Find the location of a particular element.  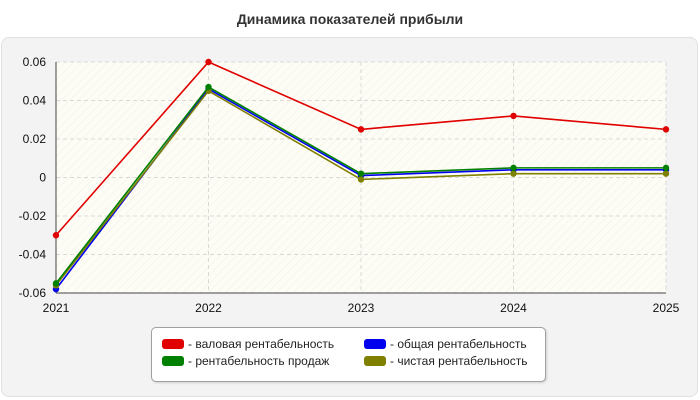

legend-item-net-margin: - чистая рентабельность is located at coordinates (445, 361).